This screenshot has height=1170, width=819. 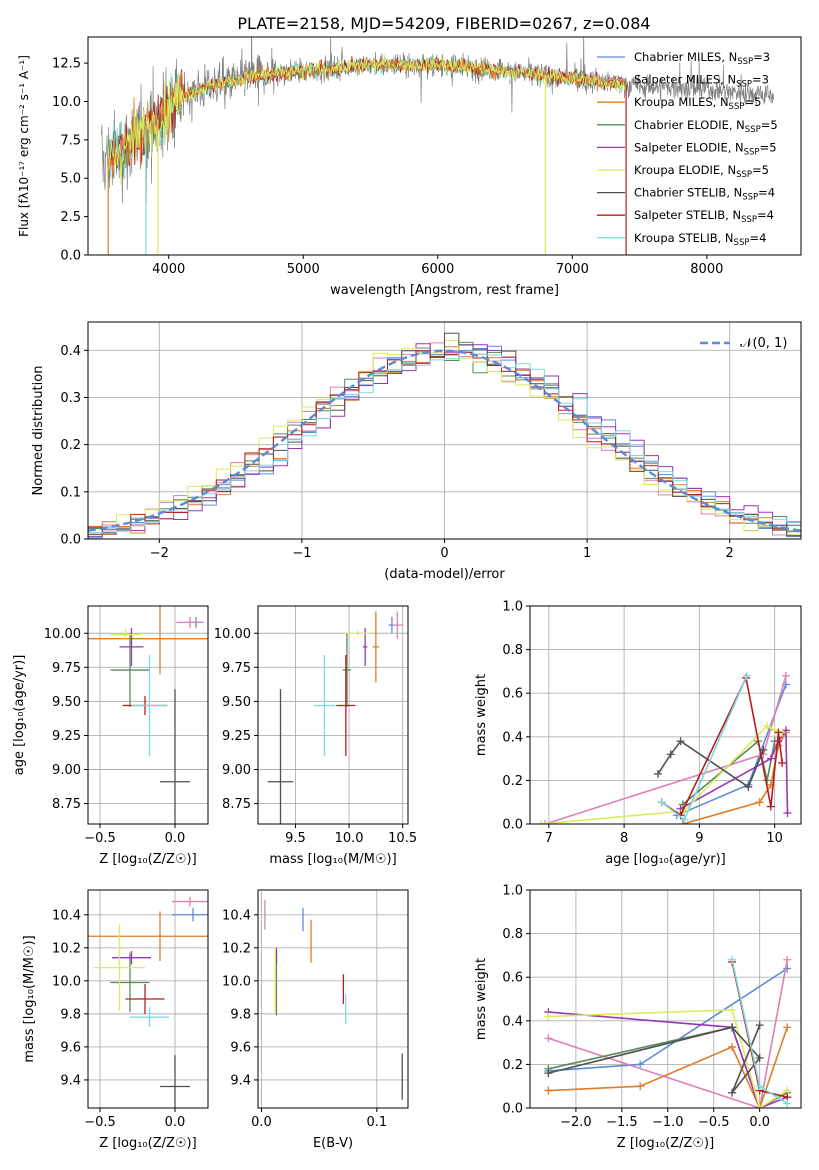 What do you see at coordinates (346, 705) in the screenshot?
I see `errorbar-salpeter_stelib` at bounding box center [346, 705].